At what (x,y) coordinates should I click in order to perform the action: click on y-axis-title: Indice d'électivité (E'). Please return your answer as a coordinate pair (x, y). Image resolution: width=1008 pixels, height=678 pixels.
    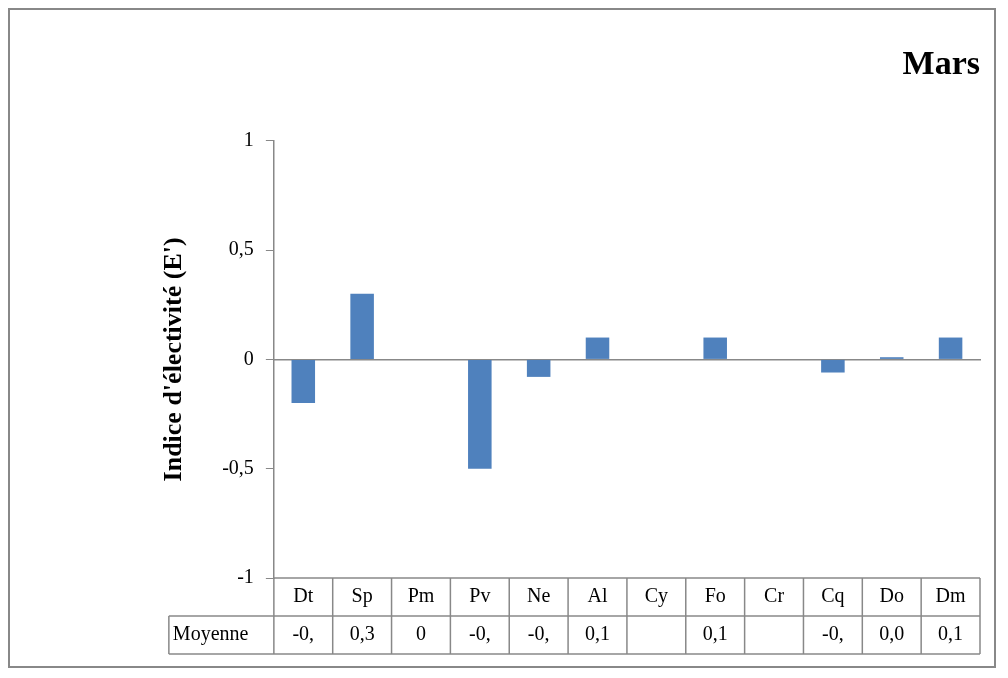
    Looking at the image, I should click on (173, 359).